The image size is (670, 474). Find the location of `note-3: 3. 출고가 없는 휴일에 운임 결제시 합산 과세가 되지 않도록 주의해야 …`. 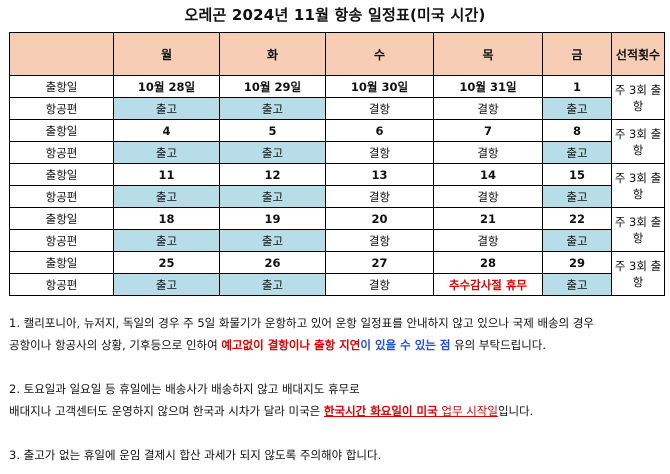

note-3: 3. 출고가 없는 휴일에 운임 결제시 합산 과세가 되지 않도록 주의해야 … is located at coordinates (195, 455).